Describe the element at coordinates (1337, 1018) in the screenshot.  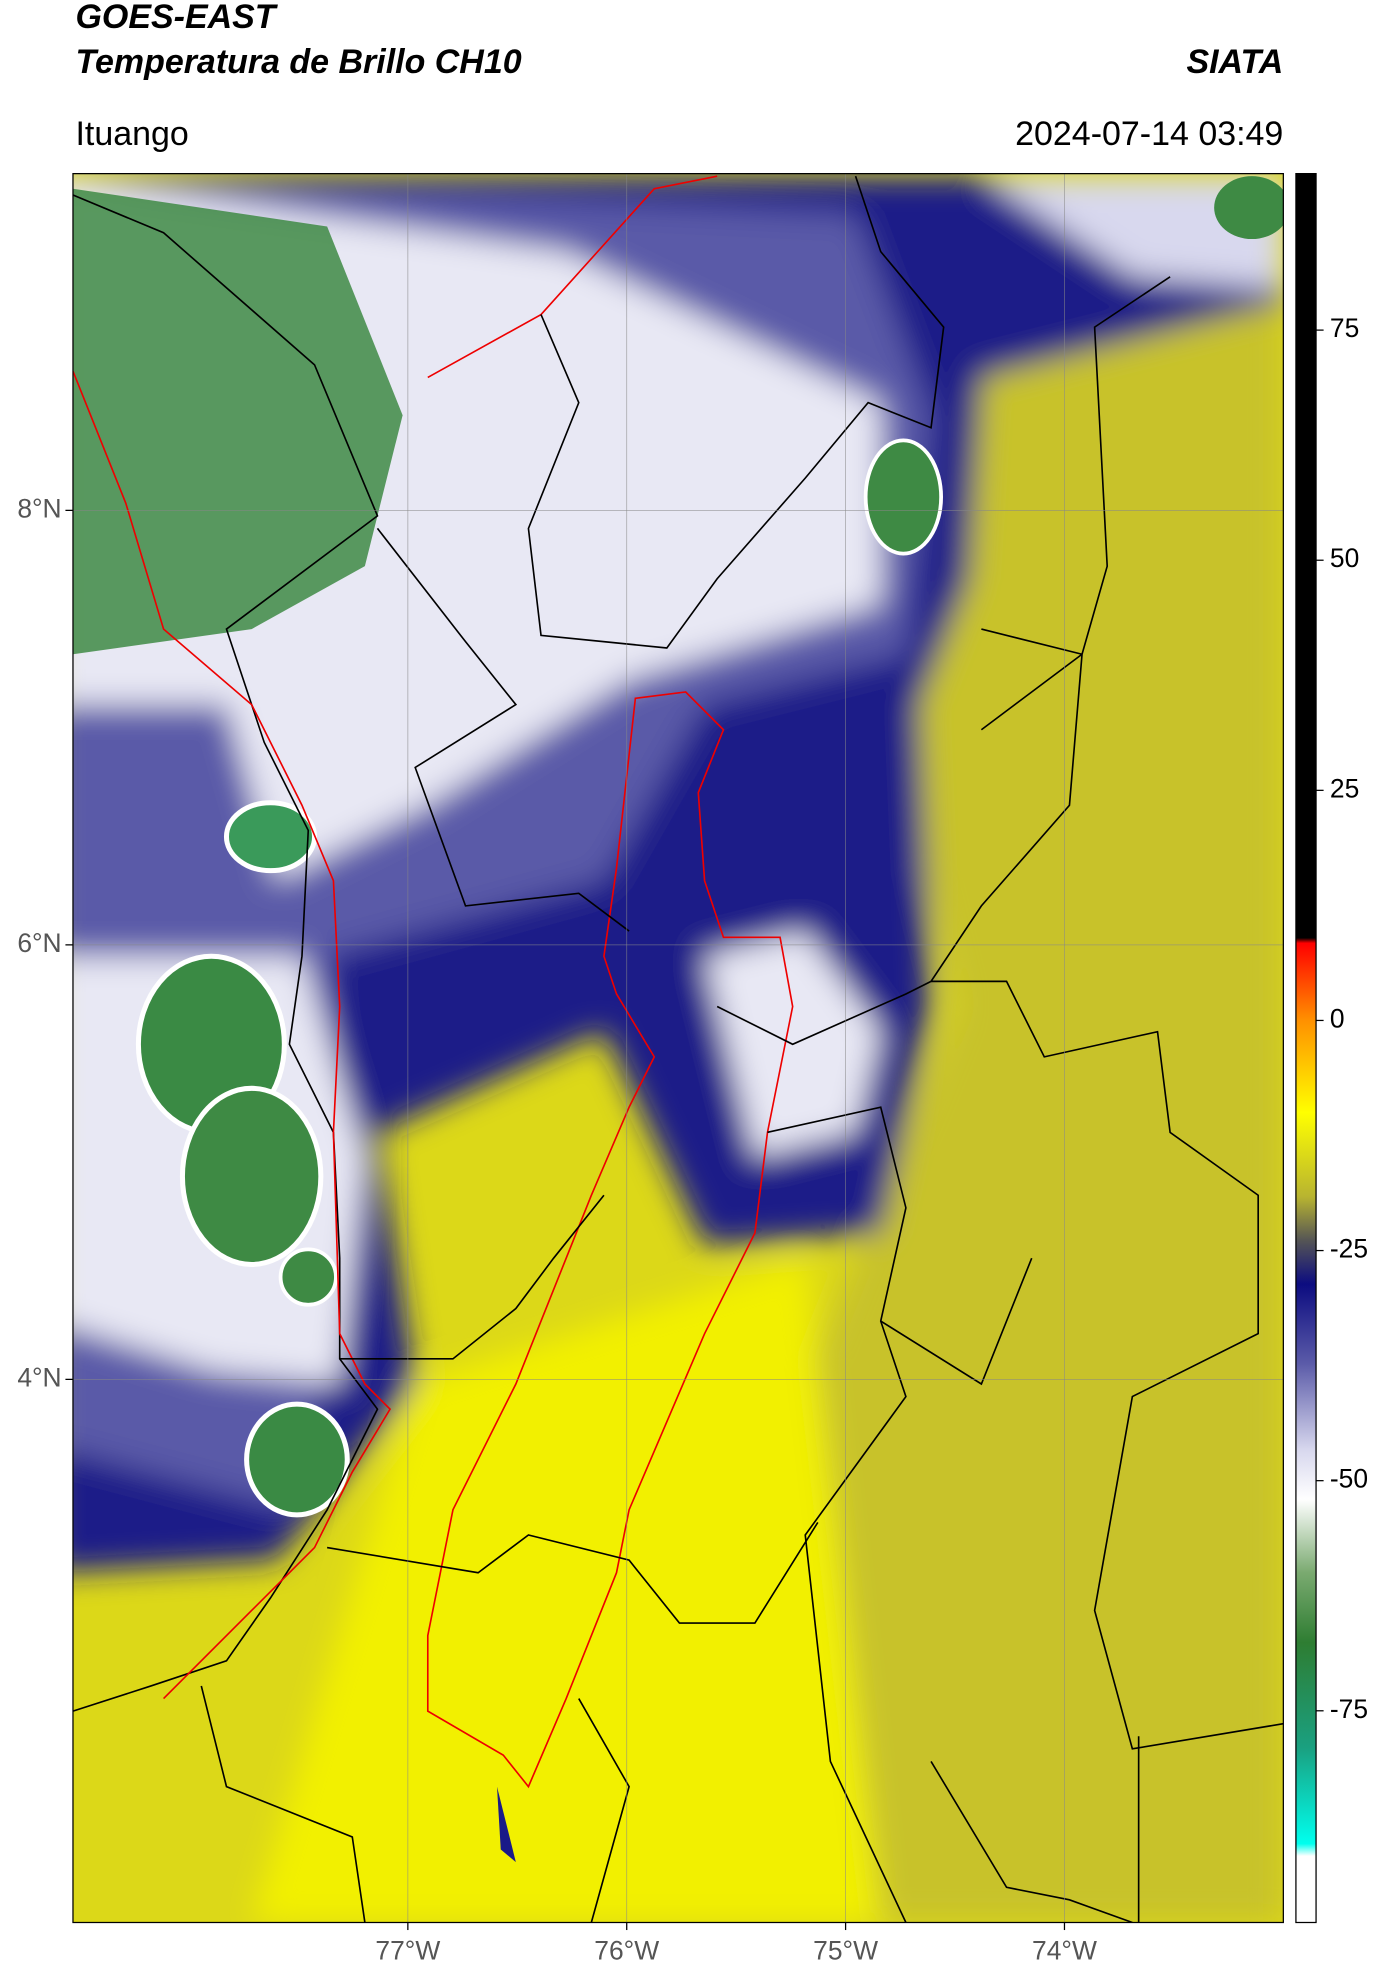
I see `colorbar-tick-label: 0` at that location.